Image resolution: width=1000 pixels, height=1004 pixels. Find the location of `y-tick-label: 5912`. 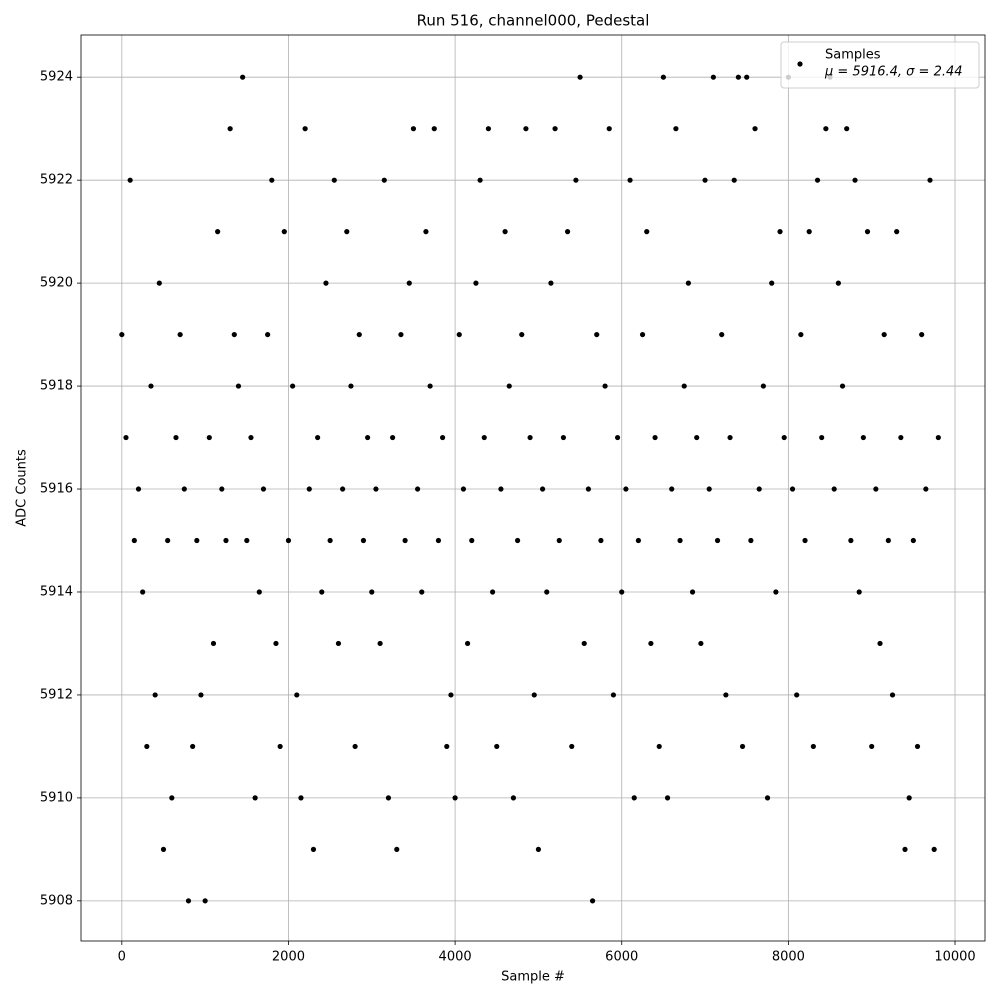

y-tick-label: 5912 is located at coordinates (56, 694).